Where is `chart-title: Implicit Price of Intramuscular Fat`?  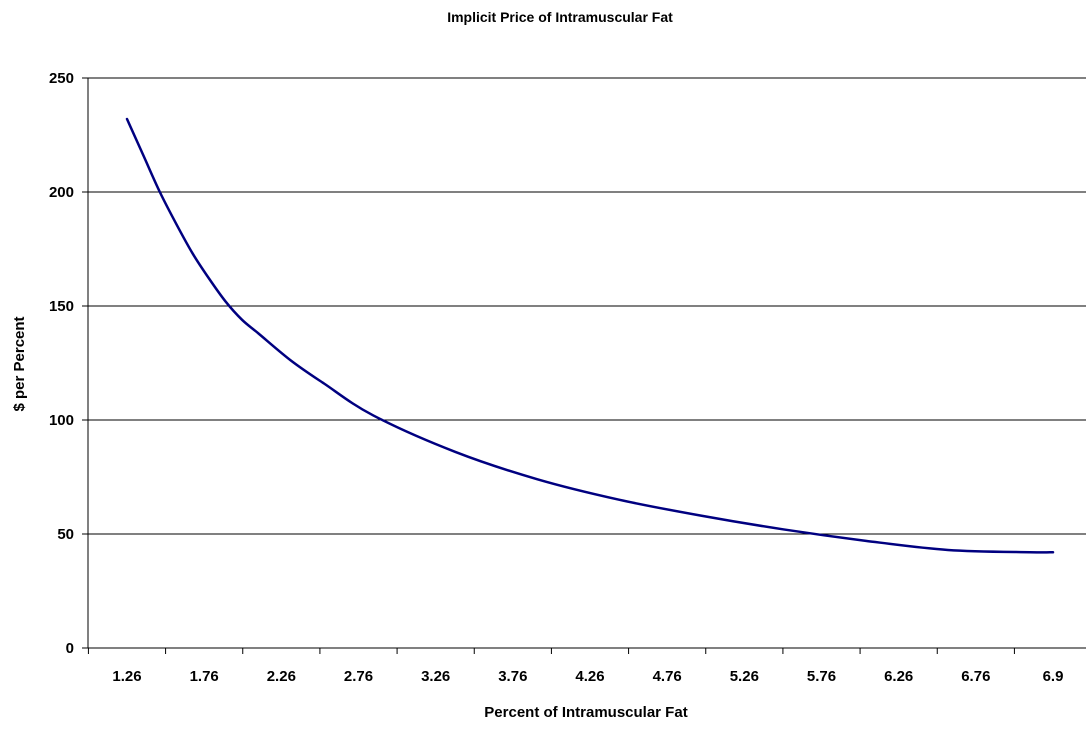
chart-title: Implicit Price of Intramuscular Fat is located at coordinates (560, 17).